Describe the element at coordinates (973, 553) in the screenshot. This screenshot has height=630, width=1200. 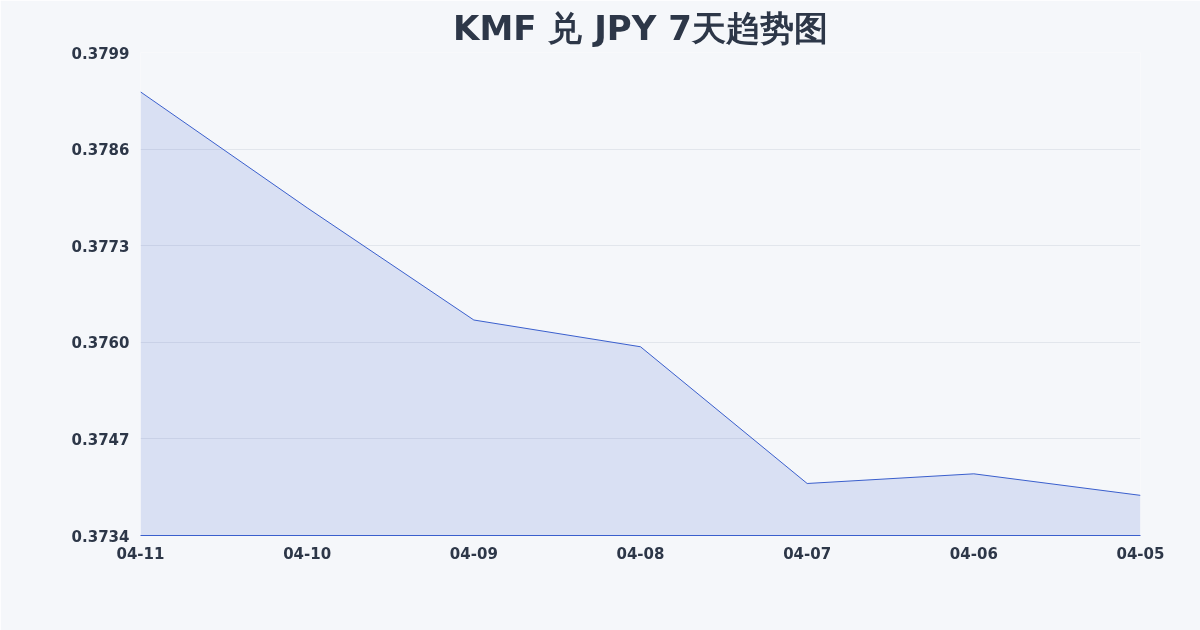
I see `x-tick-label: 04-06` at that location.